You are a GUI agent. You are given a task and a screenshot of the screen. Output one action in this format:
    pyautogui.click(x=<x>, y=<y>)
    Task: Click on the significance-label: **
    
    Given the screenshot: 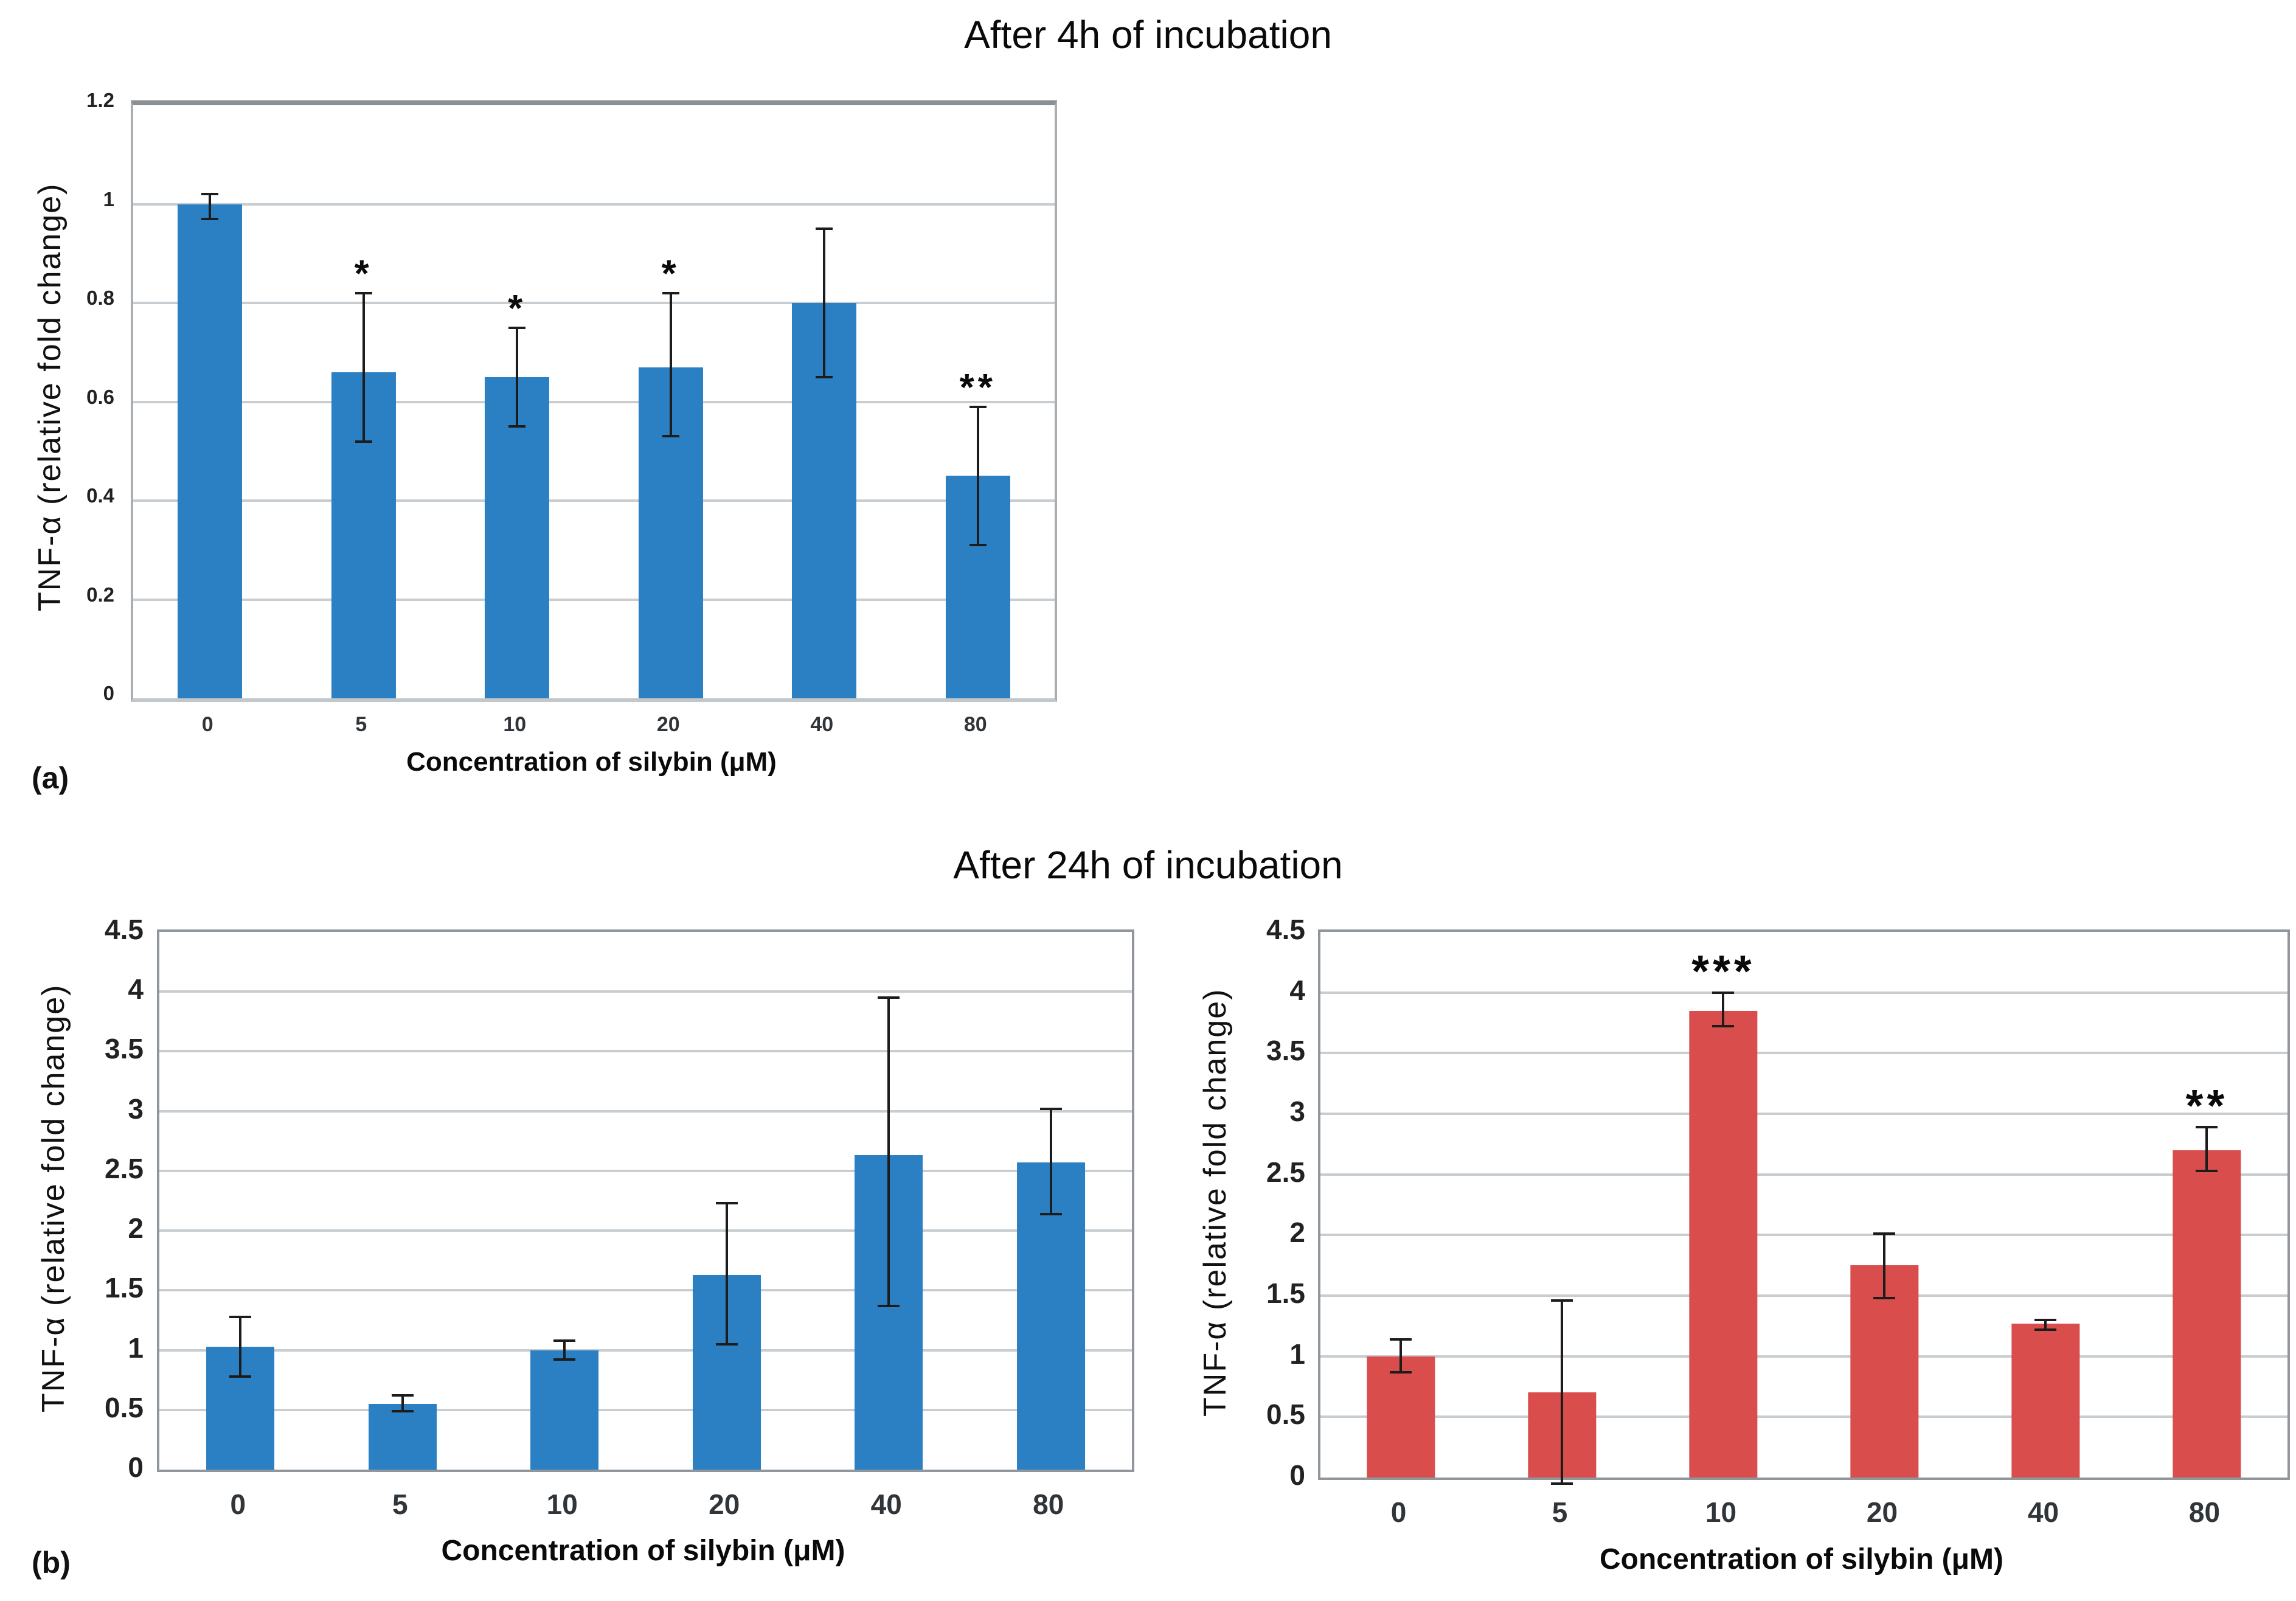 What is the action you would take?
    pyautogui.click(x=977, y=387)
    